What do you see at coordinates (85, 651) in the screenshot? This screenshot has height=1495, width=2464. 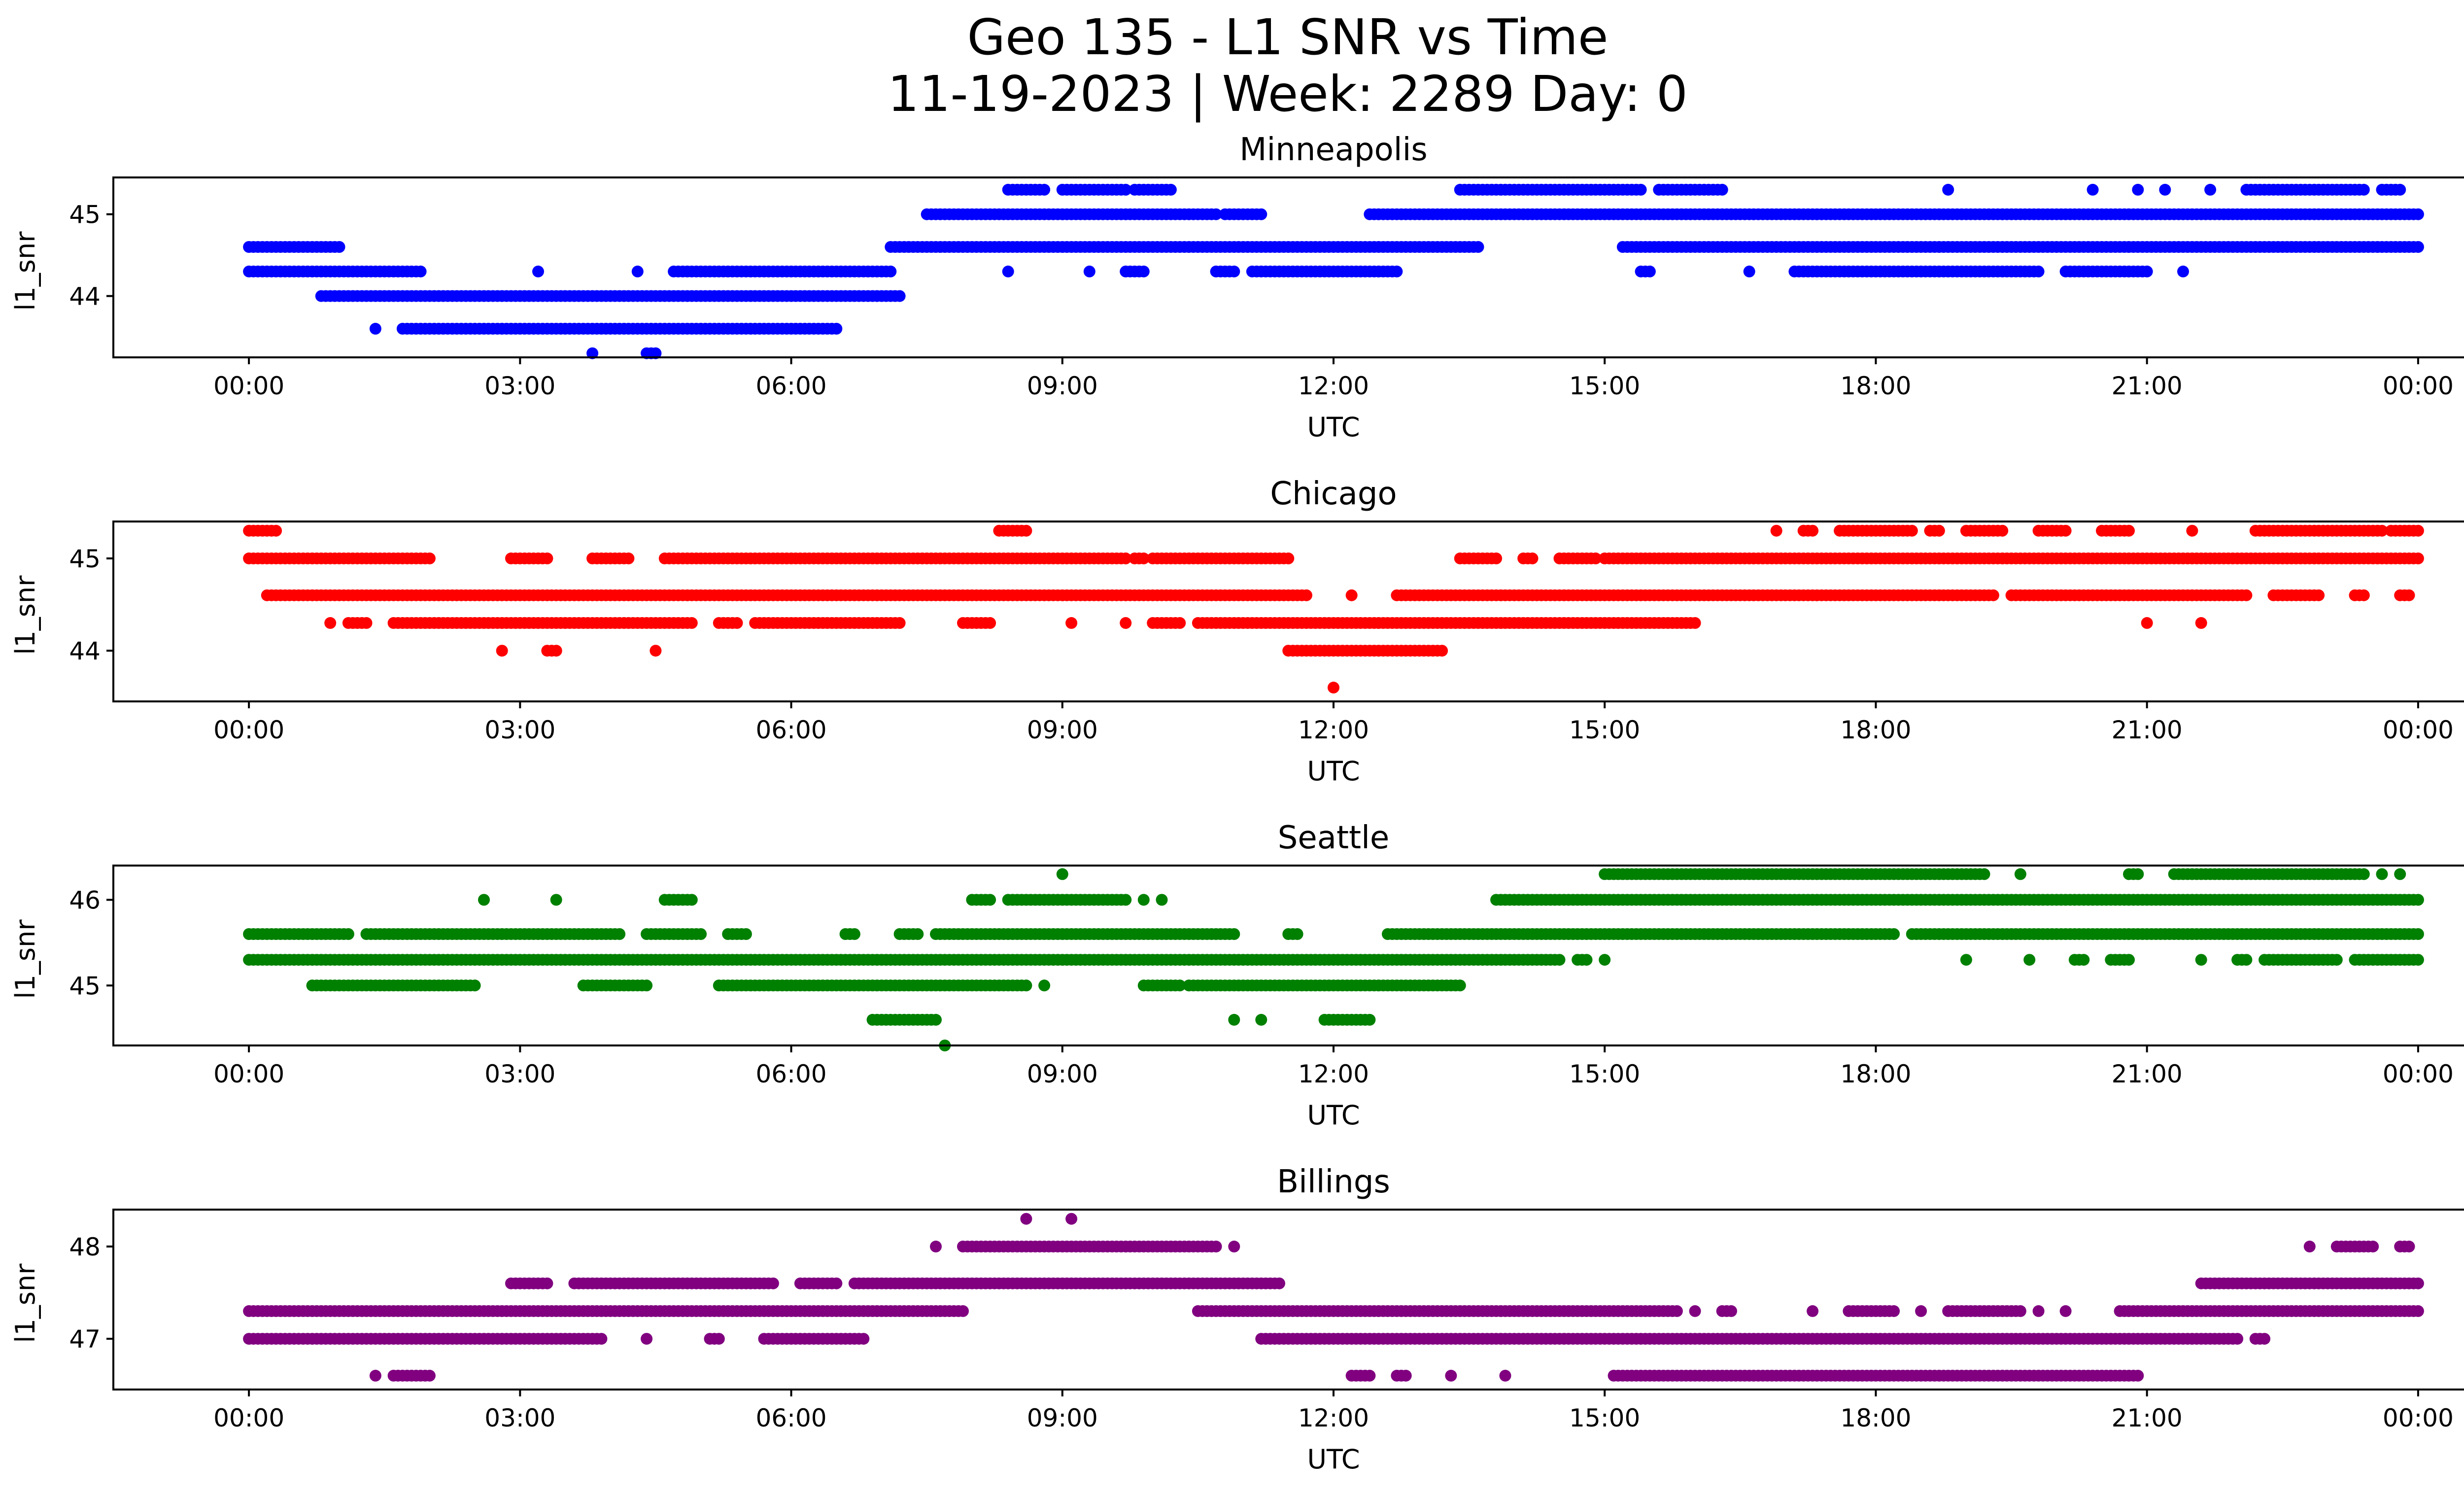 I see `y-tick-label: 44` at bounding box center [85, 651].